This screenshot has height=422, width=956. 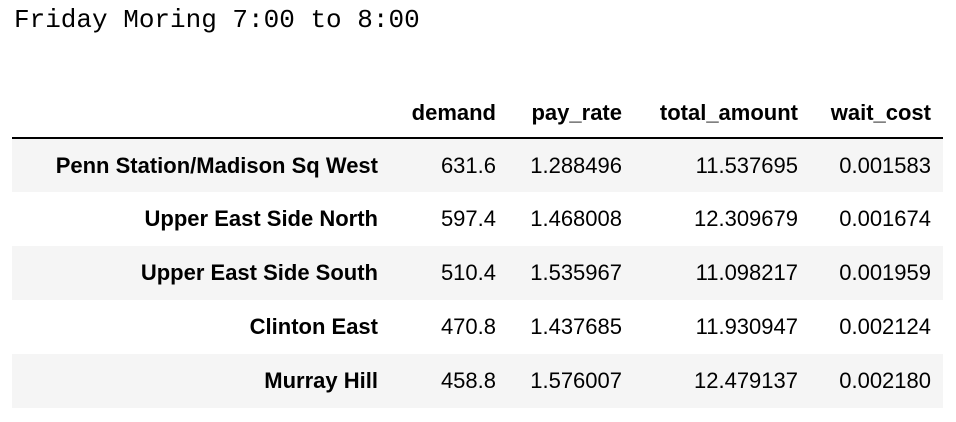 I want to click on cell-pay-rate: 1.576007, so click(x=576, y=380).